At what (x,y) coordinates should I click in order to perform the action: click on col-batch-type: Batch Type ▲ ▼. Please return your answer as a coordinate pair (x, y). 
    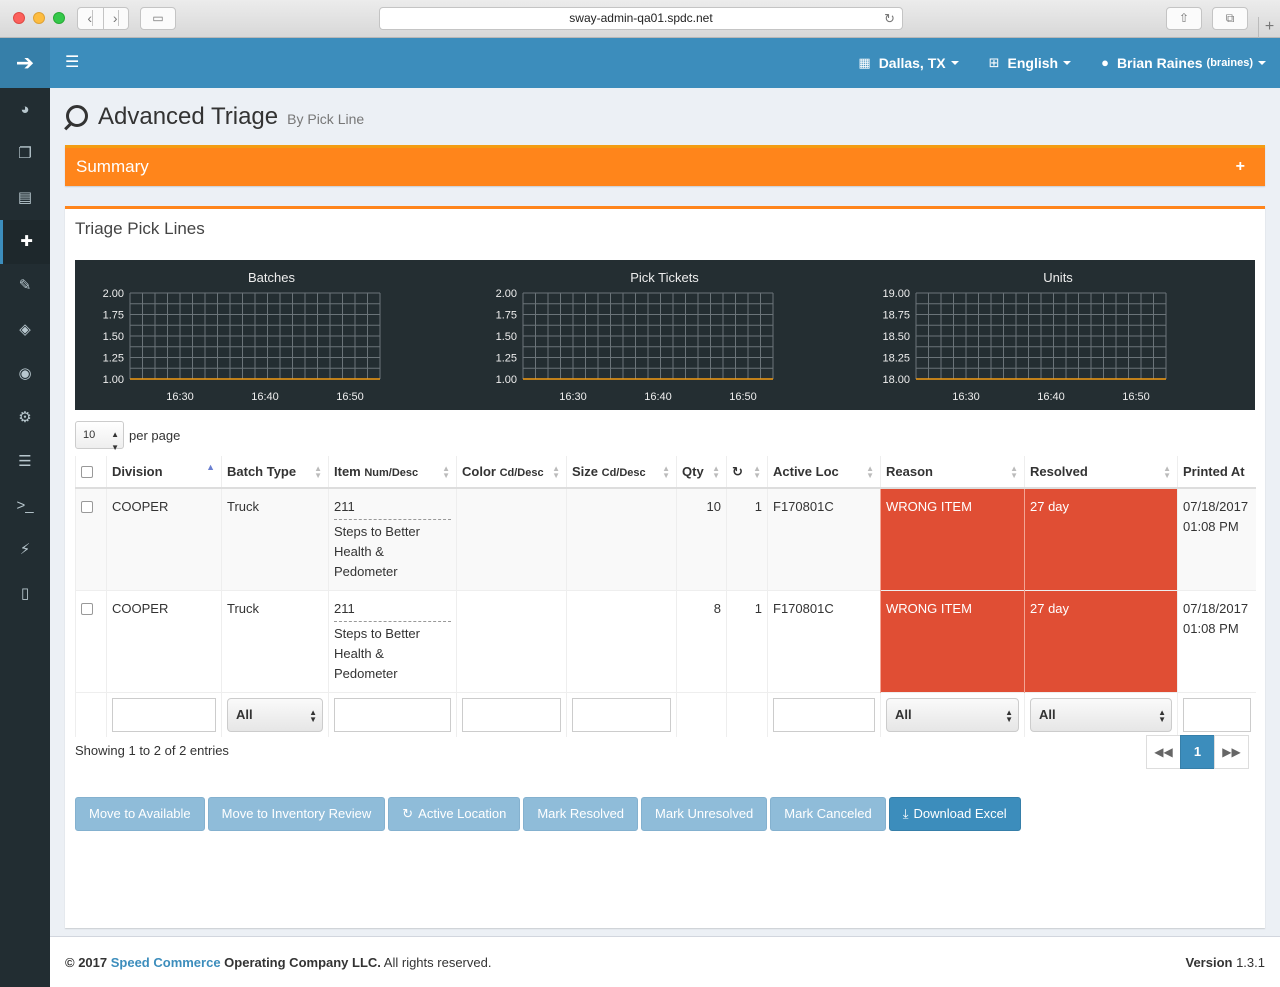
    Looking at the image, I should click on (275, 472).